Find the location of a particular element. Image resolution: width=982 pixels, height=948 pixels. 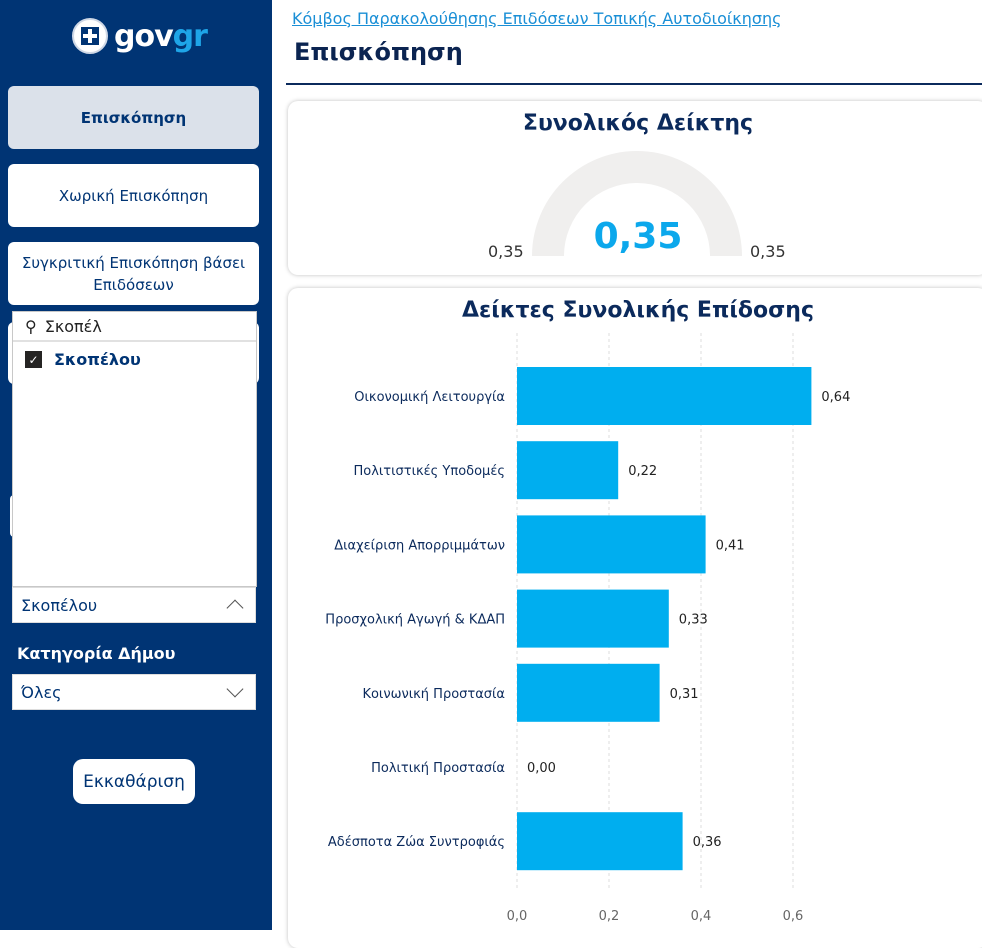

category-filter-label: Κατηγορία Δήμου is located at coordinates (96, 653).